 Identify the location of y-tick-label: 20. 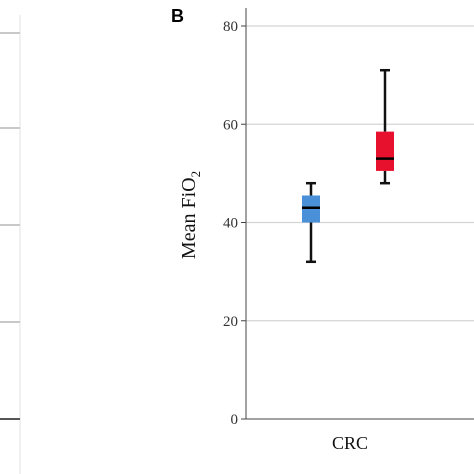
(230, 322).